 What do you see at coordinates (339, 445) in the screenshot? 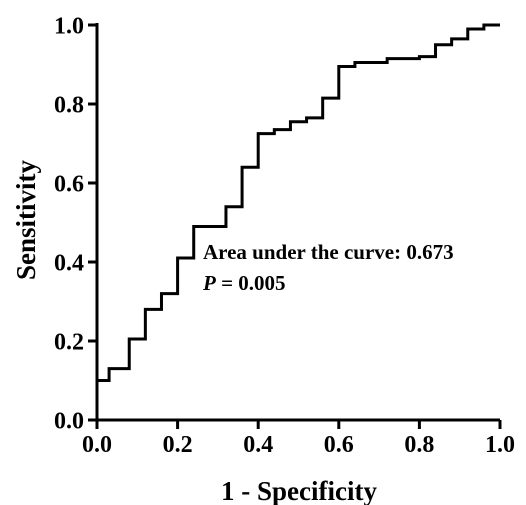
I see `x-tick-label: 0.6` at bounding box center [339, 445].